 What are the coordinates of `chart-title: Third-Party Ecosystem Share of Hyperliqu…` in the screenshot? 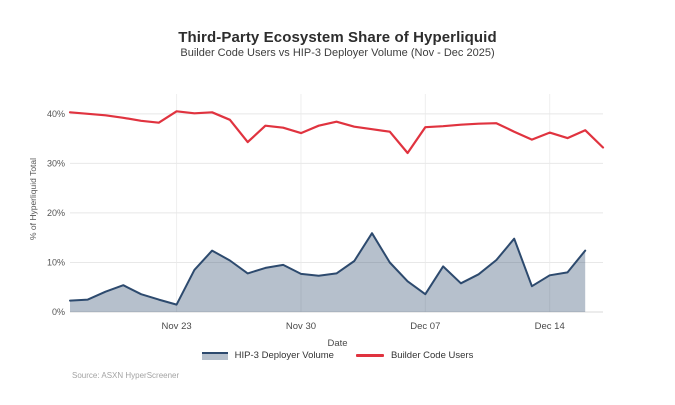 It's located at (337, 37).